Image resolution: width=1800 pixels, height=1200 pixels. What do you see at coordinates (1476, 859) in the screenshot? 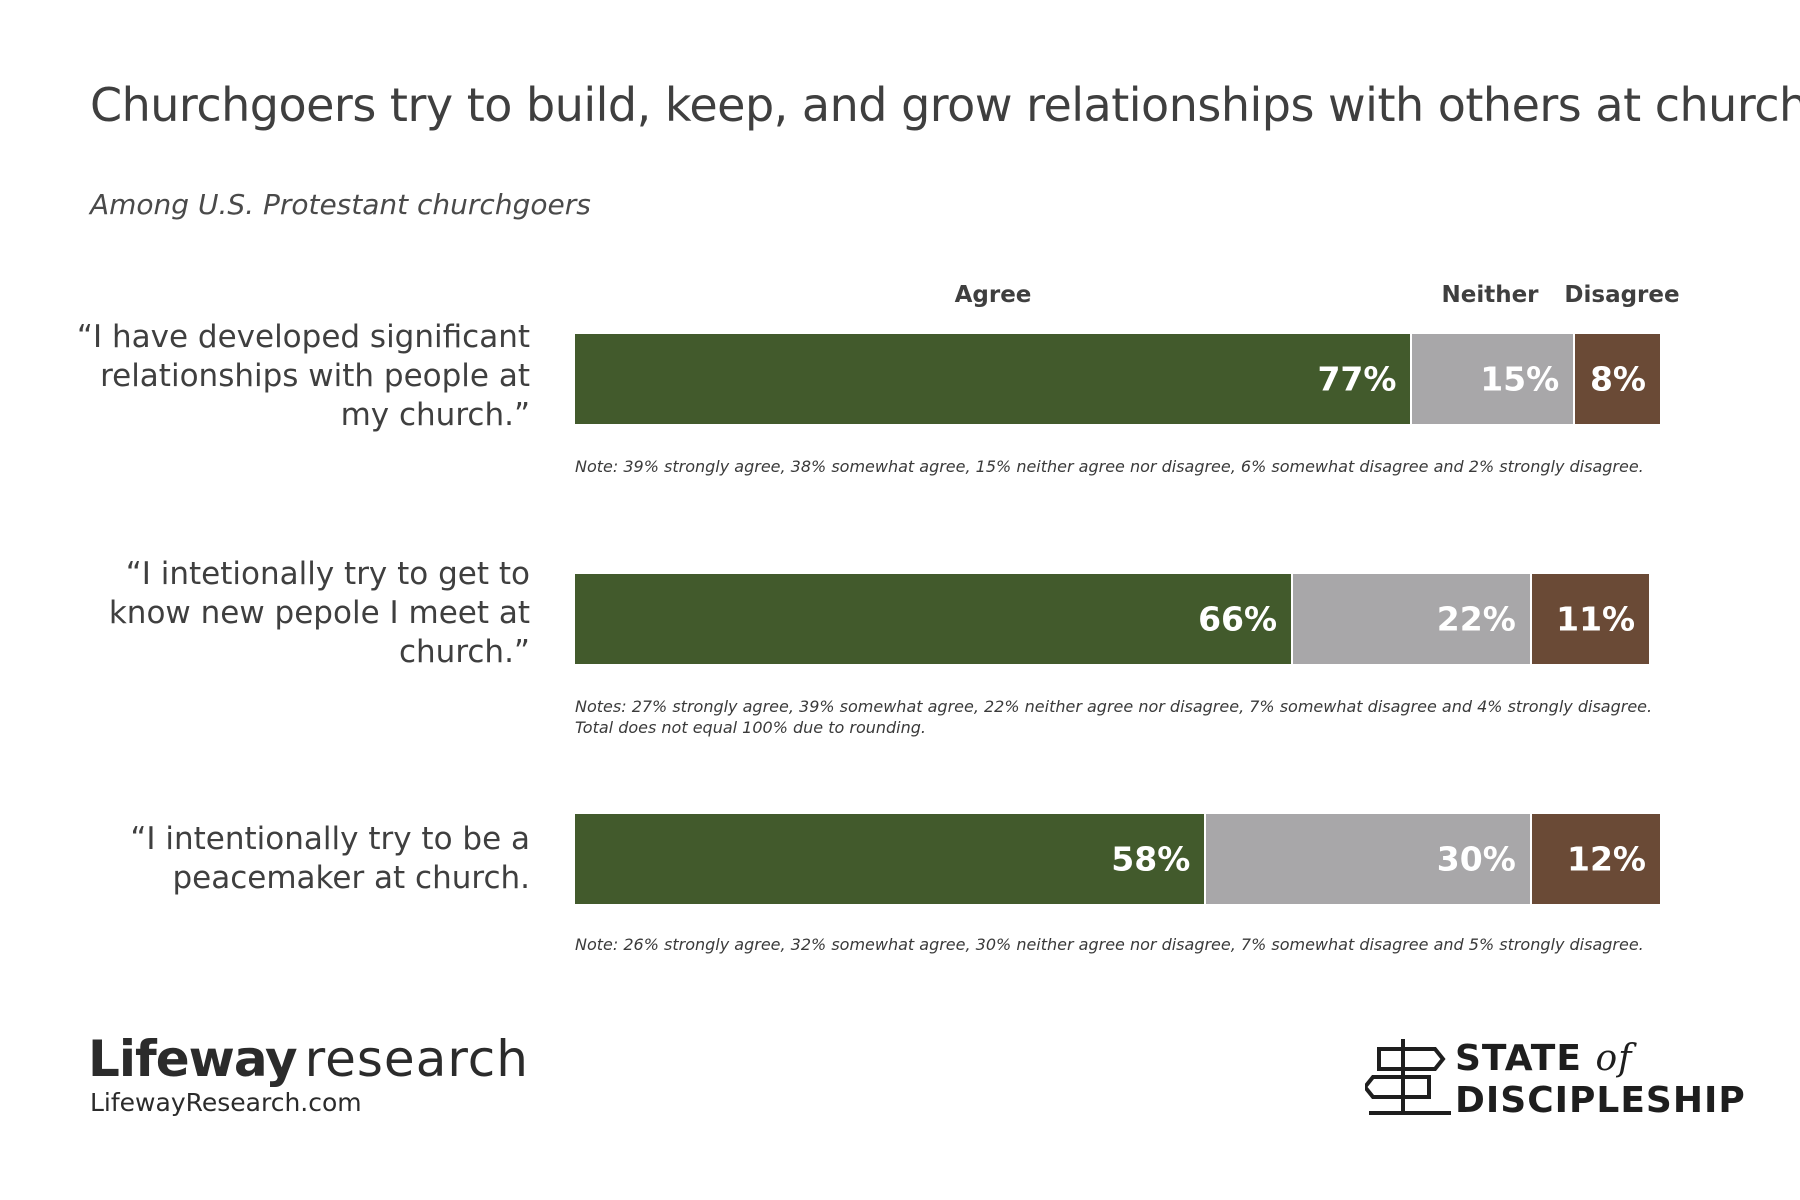
I see `data-label-neither-3: 30%` at bounding box center [1476, 859].